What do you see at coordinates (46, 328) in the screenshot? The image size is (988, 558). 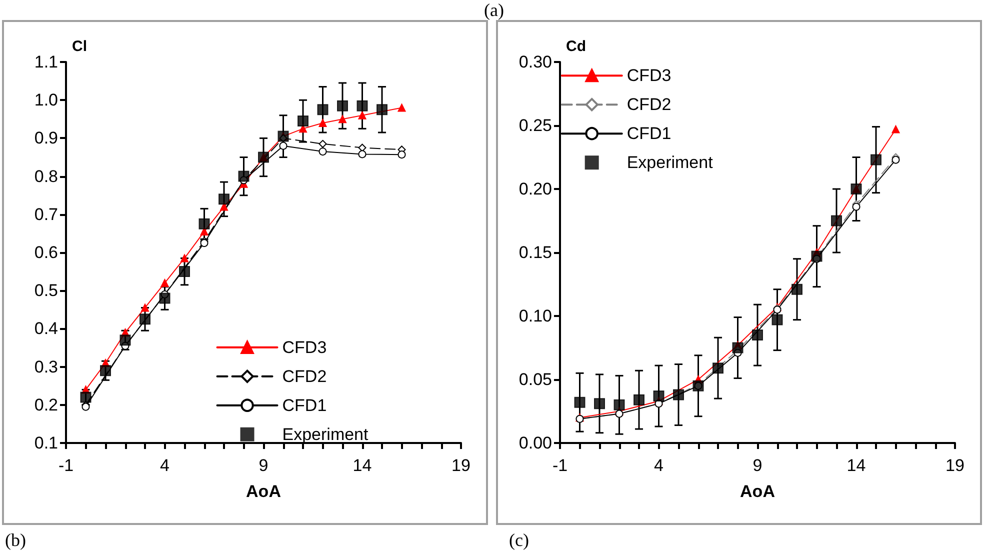 I see `y-tick-label: 0.4` at bounding box center [46, 328].